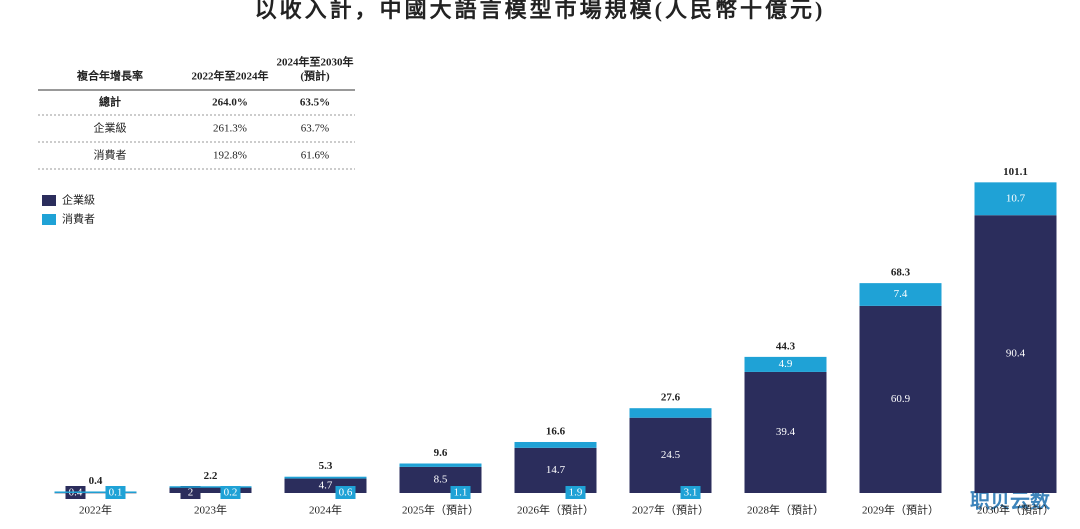  Describe the element at coordinates (326, 466) in the screenshot. I see `total-label: 5.3` at that location.